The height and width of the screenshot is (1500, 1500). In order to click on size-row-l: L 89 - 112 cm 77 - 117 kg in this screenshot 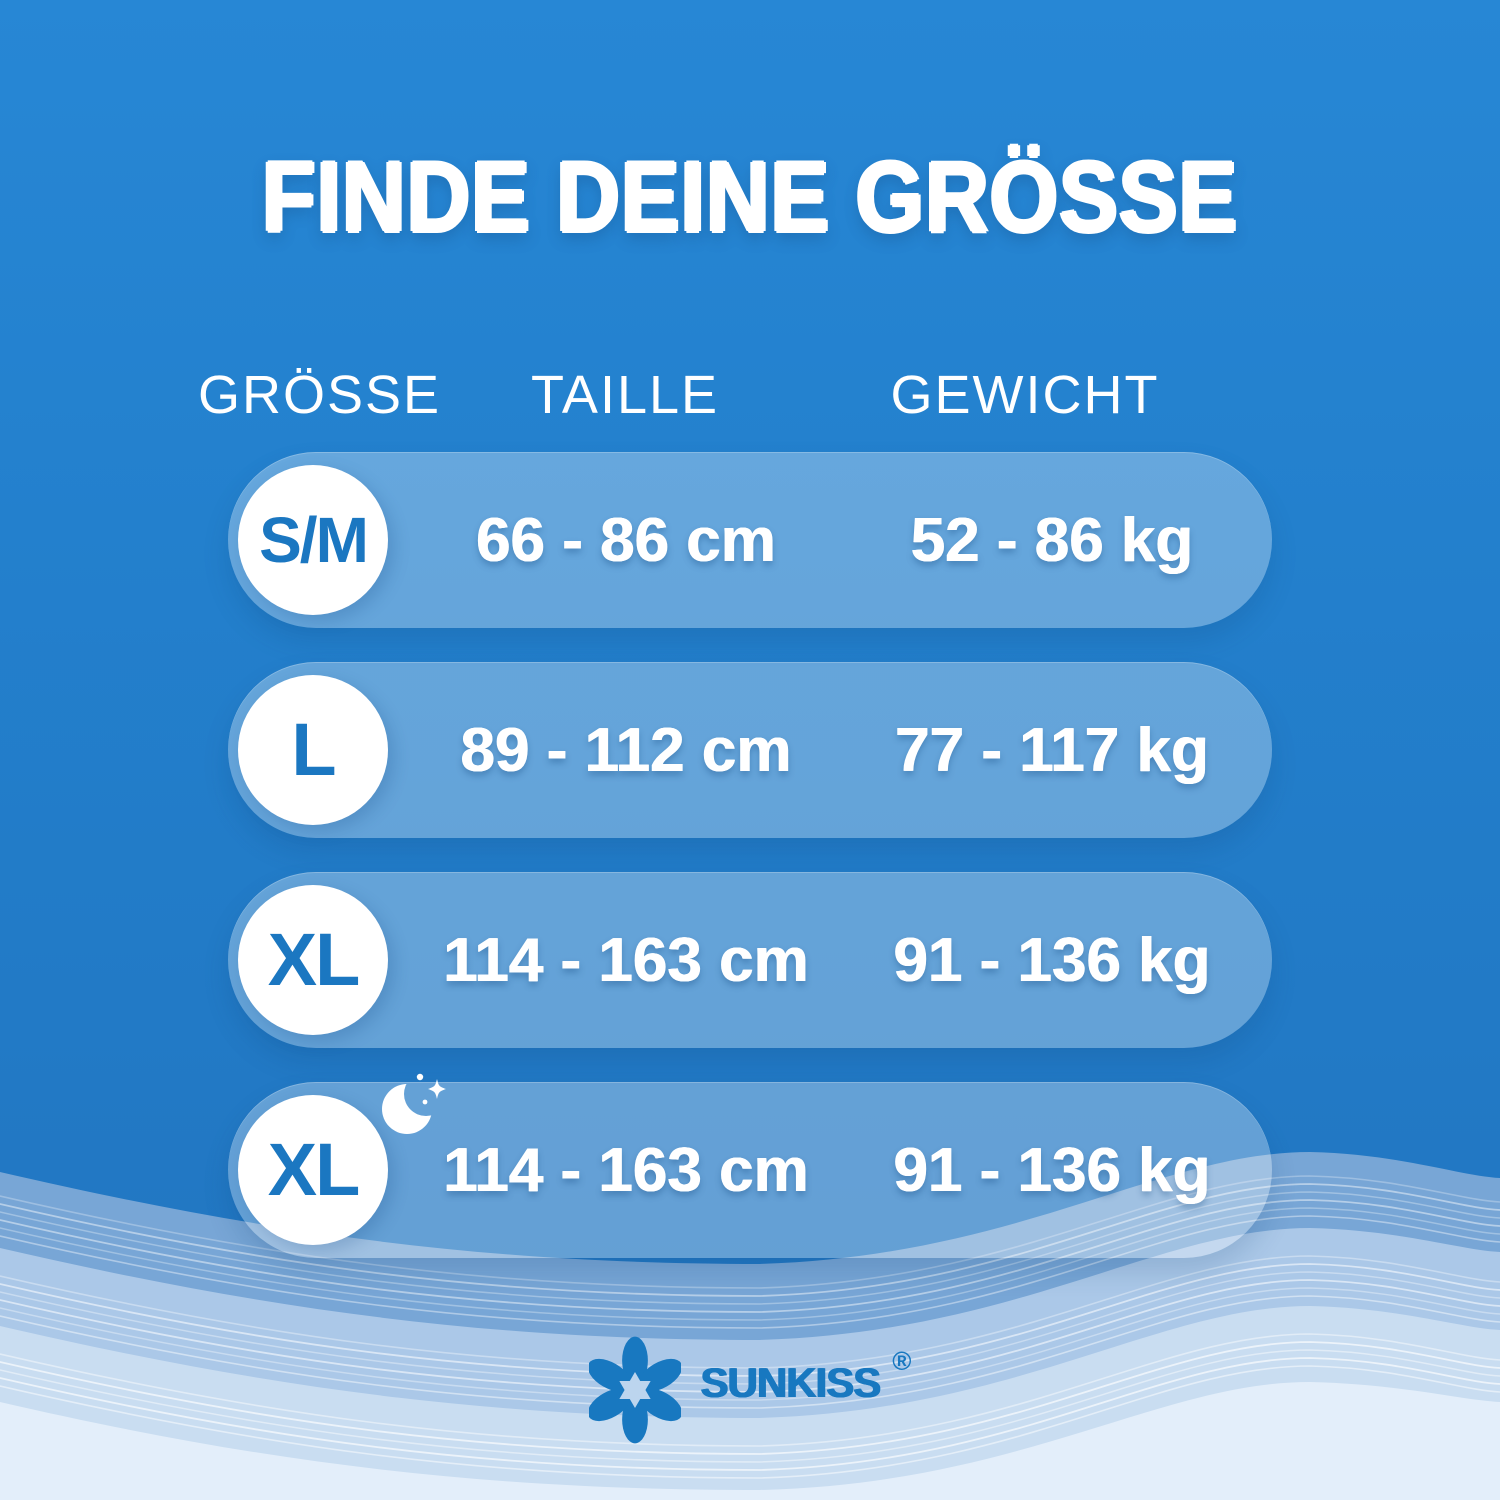, I will do `click(750, 750)`.